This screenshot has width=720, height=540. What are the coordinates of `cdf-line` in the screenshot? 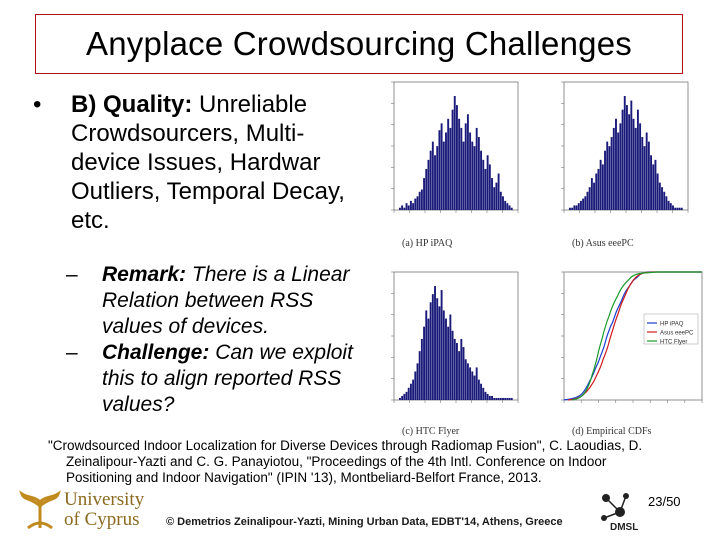 It's located at (636, 336).